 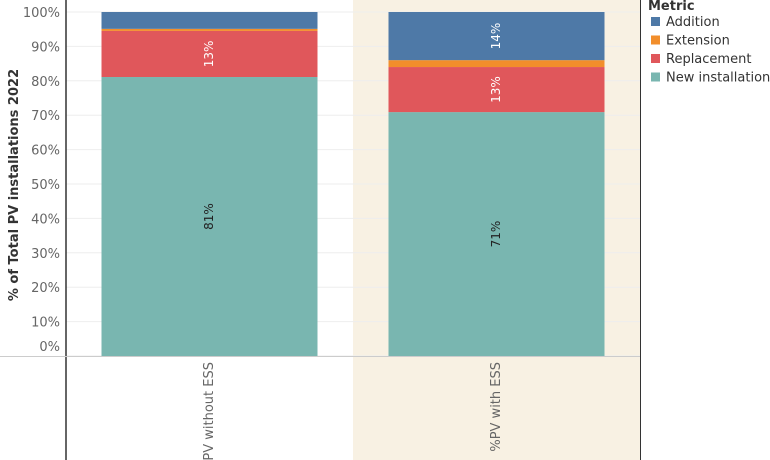 I want to click on legend-item: Extension, so click(x=698, y=41).